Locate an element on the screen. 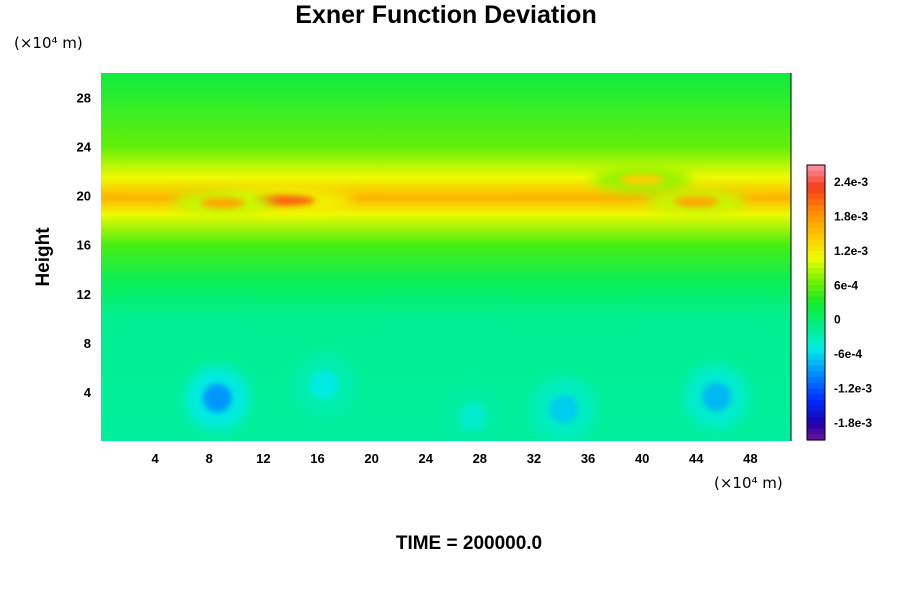 This screenshot has width=900, height=600. y-tick-label: 20 is located at coordinates (84, 196).